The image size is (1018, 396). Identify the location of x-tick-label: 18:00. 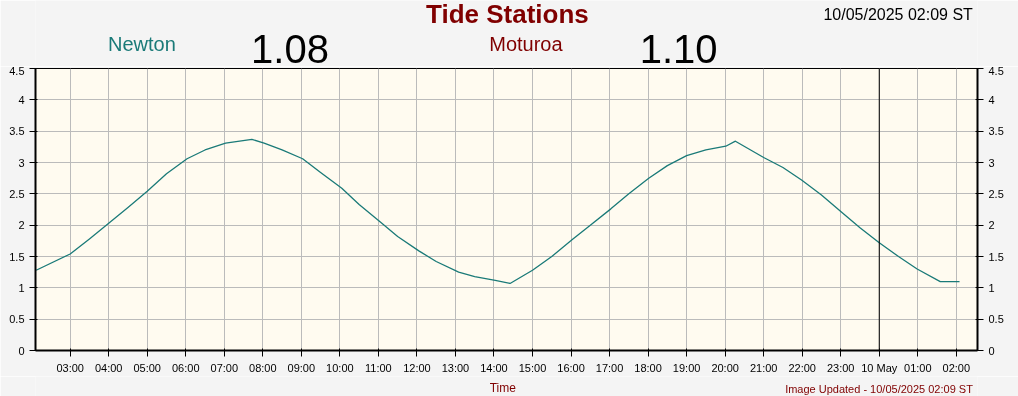
(648, 367).